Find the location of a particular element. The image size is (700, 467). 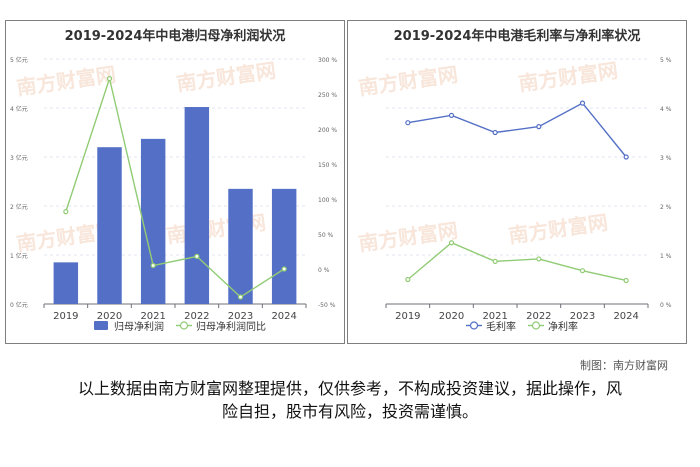

y-right-tick-label: 2 % is located at coordinates (666, 207).